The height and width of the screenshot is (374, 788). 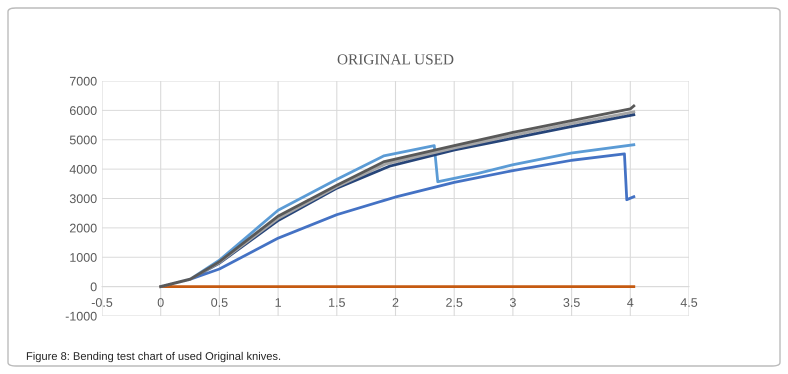 What do you see at coordinates (571, 302) in the screenshot?
I see `x-tick-label: 3.5` at bounding box center [571, 302].